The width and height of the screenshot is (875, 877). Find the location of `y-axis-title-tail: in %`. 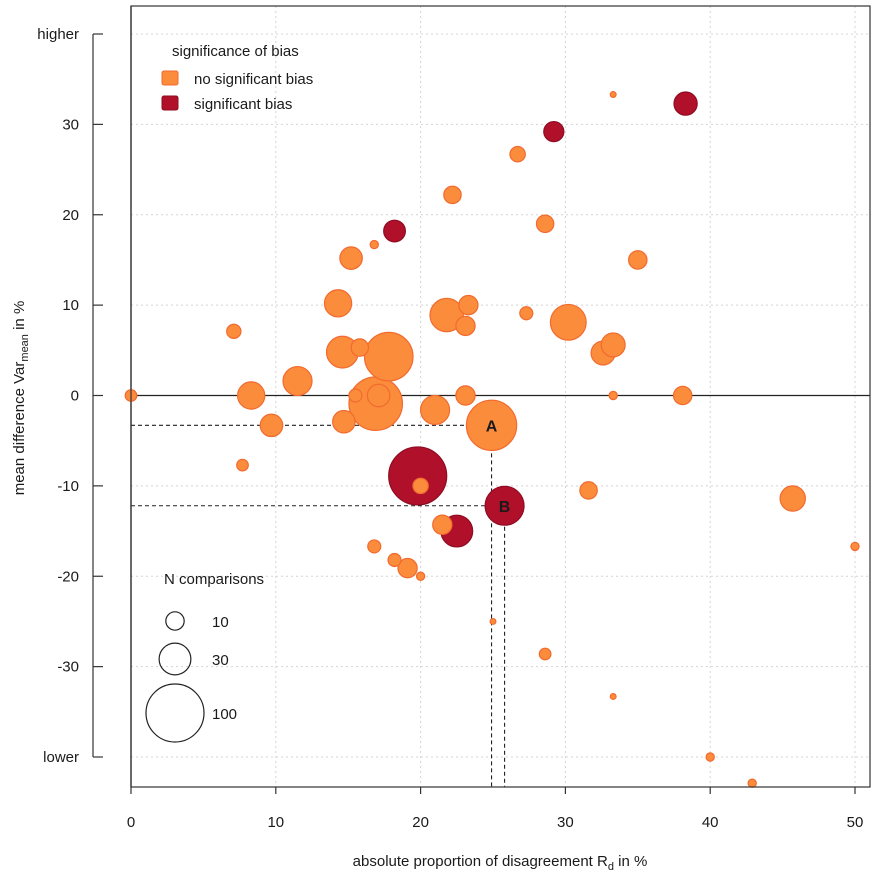

y-axis-title-tail: in % is located at coordinates (19, 317).